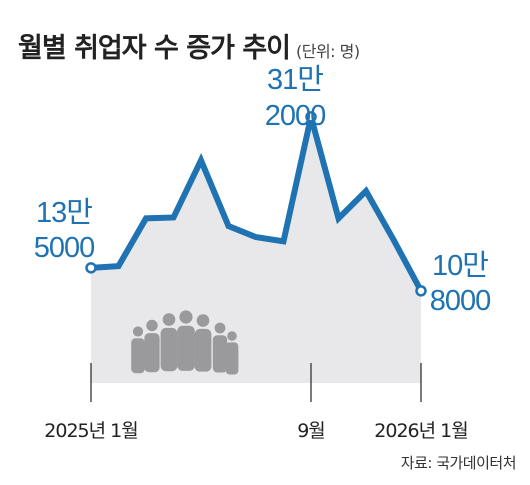 This screenshot has height=485, width=530. I want to click on source-label: 자료: 국가데이터처, so click(458, 463).